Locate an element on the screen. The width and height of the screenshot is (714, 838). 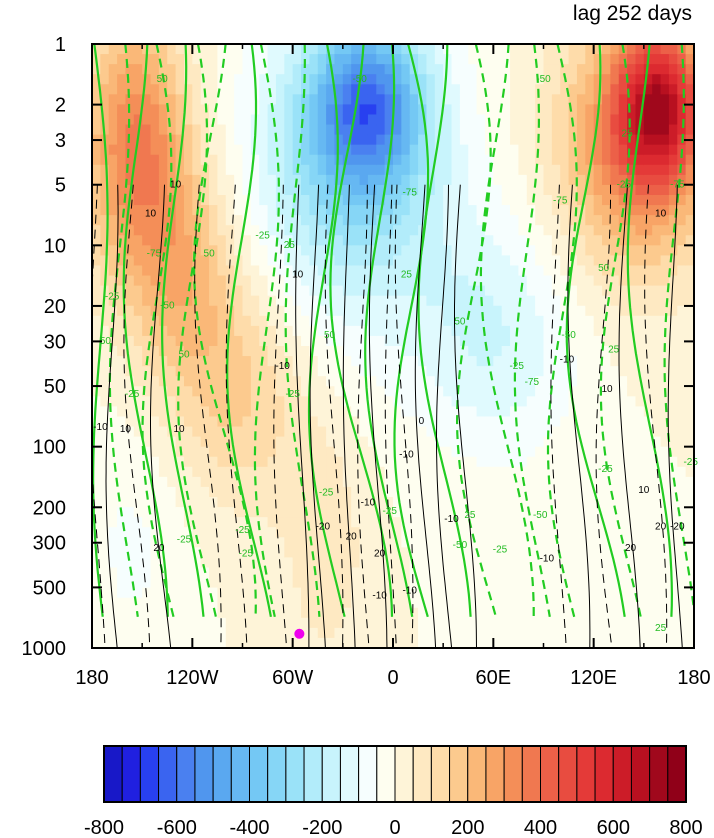
y-tick-label: 100 is located at coordinates (49, 448).